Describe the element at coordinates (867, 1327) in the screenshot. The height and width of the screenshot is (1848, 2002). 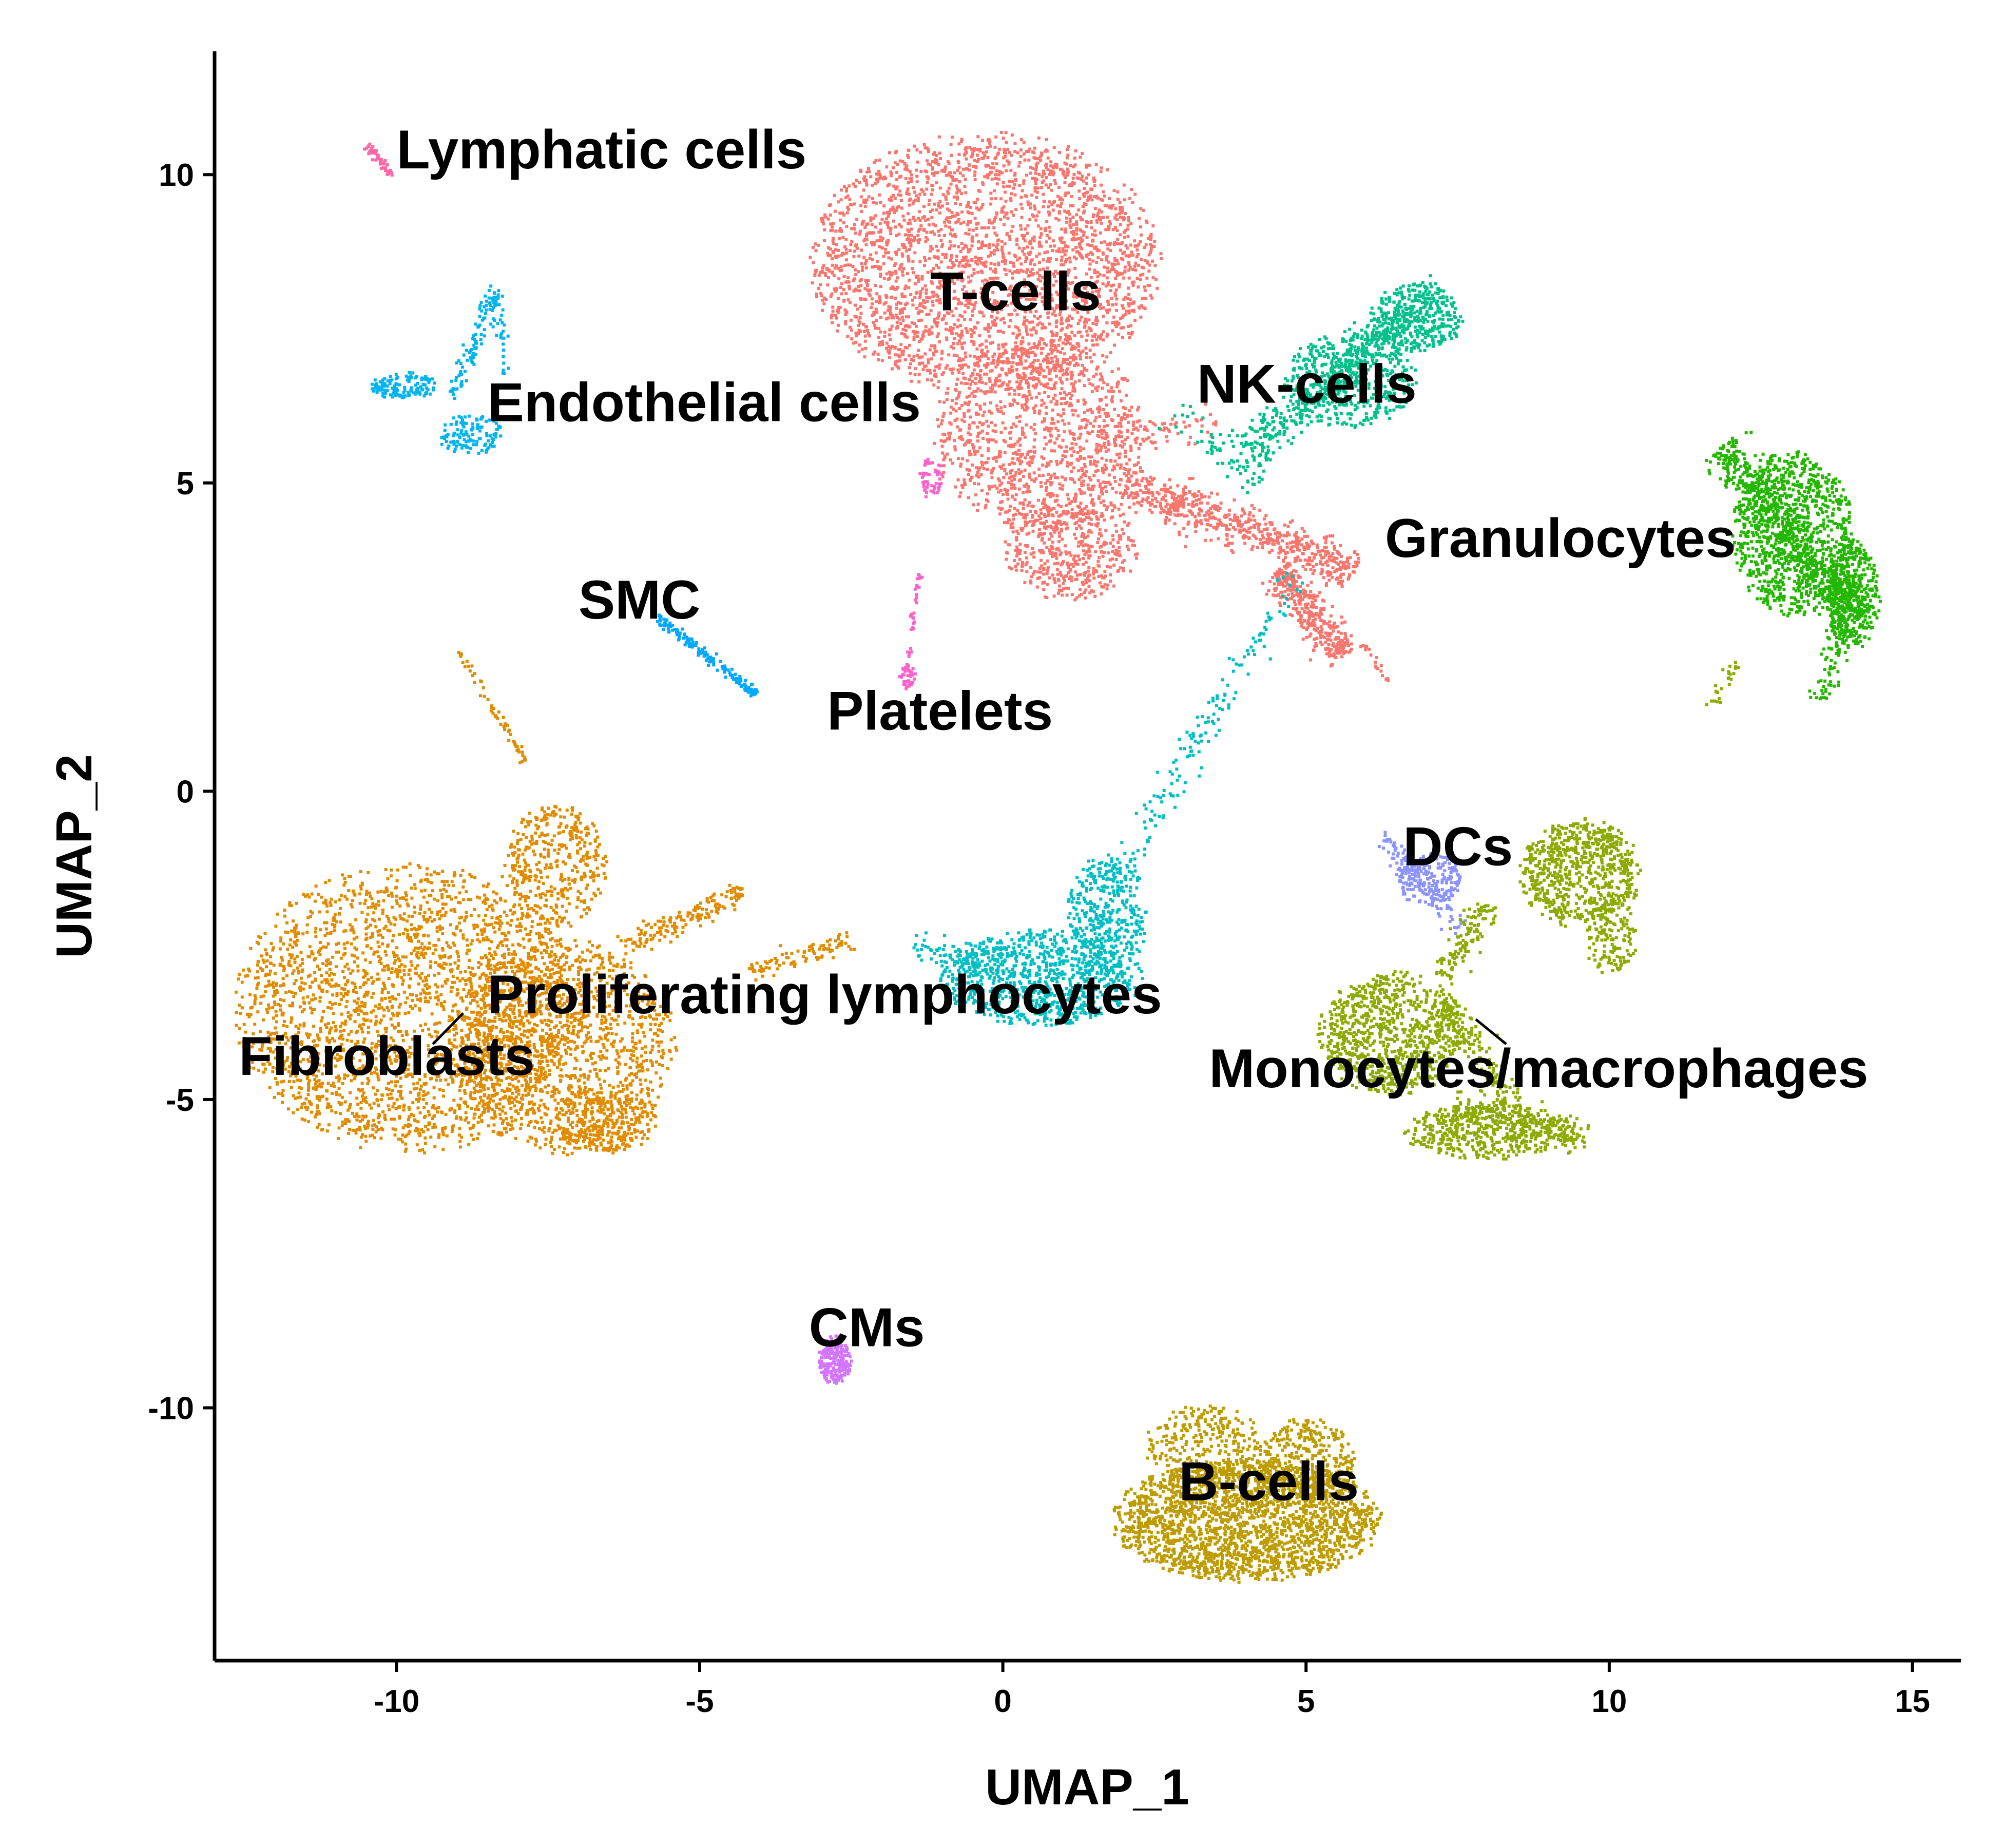
I see `label-cms: CMs` at that location.